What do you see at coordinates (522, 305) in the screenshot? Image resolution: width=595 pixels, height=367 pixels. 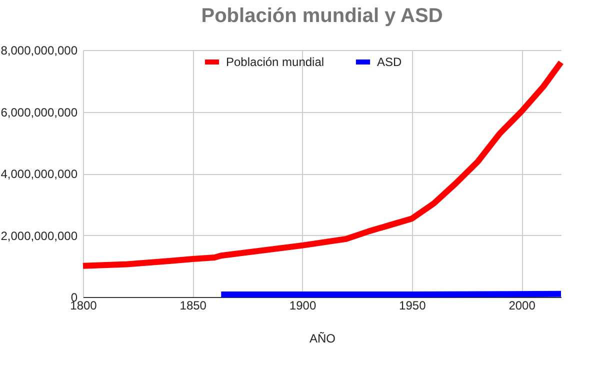 I see `x-tick-label: 2000` at bounding box center [522, 305].